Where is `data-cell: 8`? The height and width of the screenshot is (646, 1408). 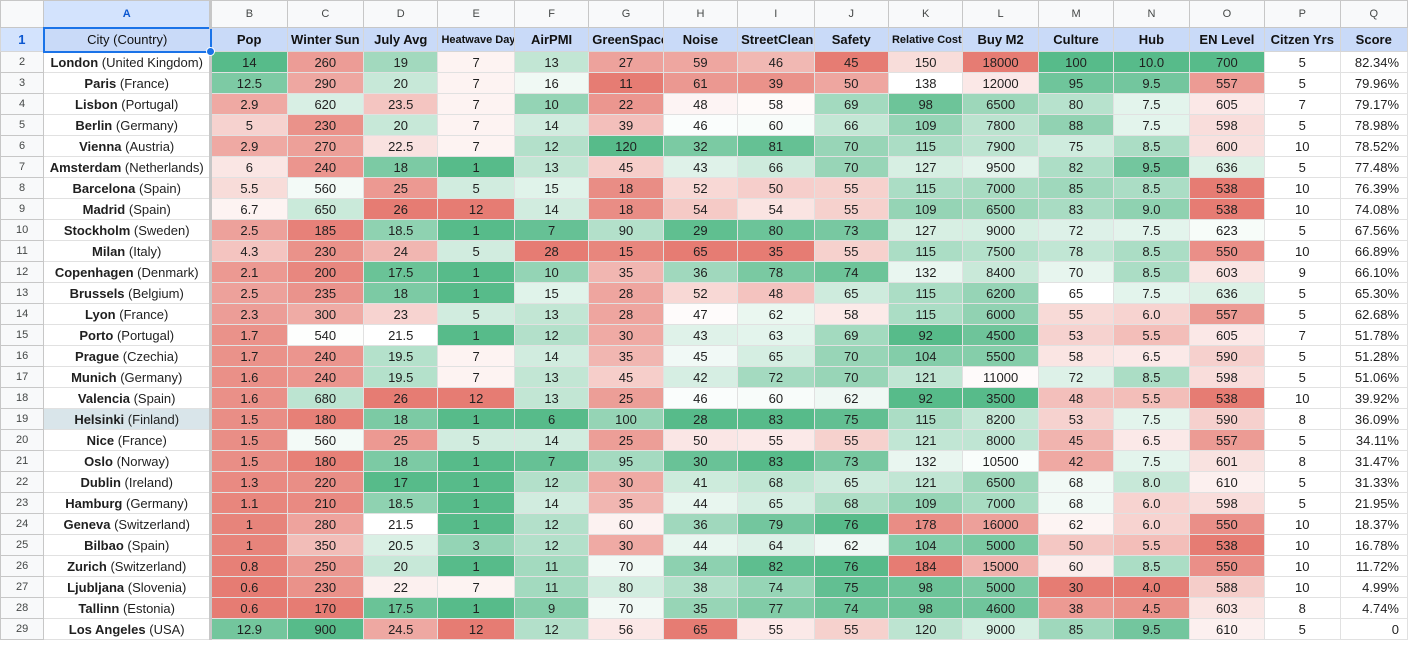 data-cell: 8 is located at coordinates (1302, 419).